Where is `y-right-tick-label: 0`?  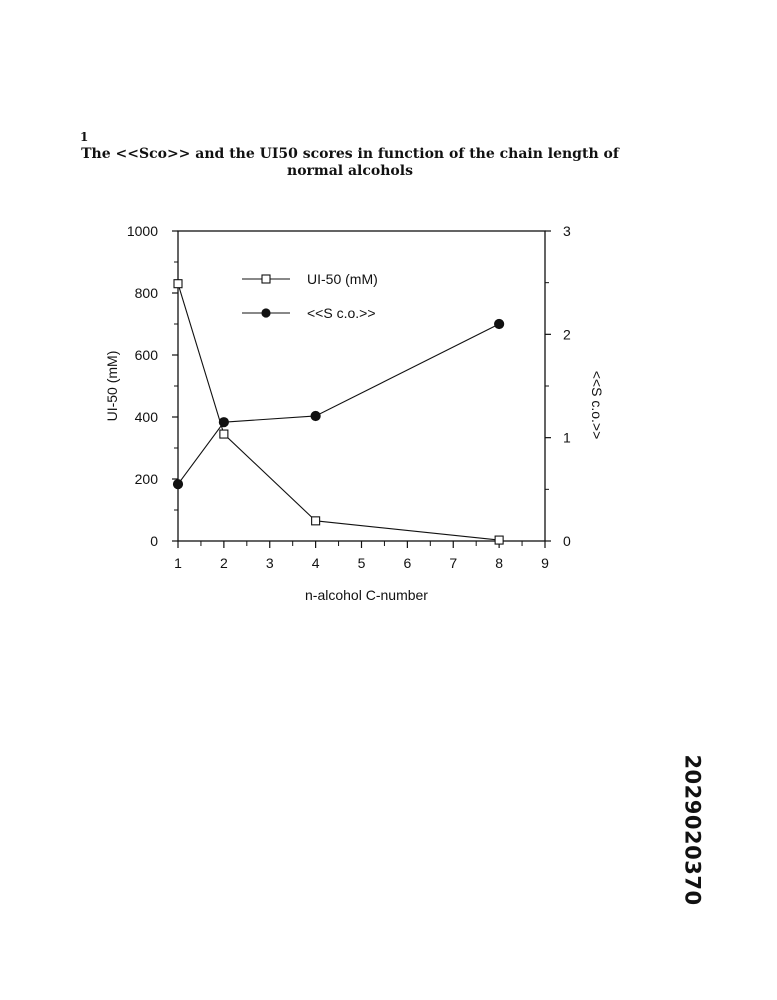 y-right-tick-label: 0 is located at coordinates (567, 541).